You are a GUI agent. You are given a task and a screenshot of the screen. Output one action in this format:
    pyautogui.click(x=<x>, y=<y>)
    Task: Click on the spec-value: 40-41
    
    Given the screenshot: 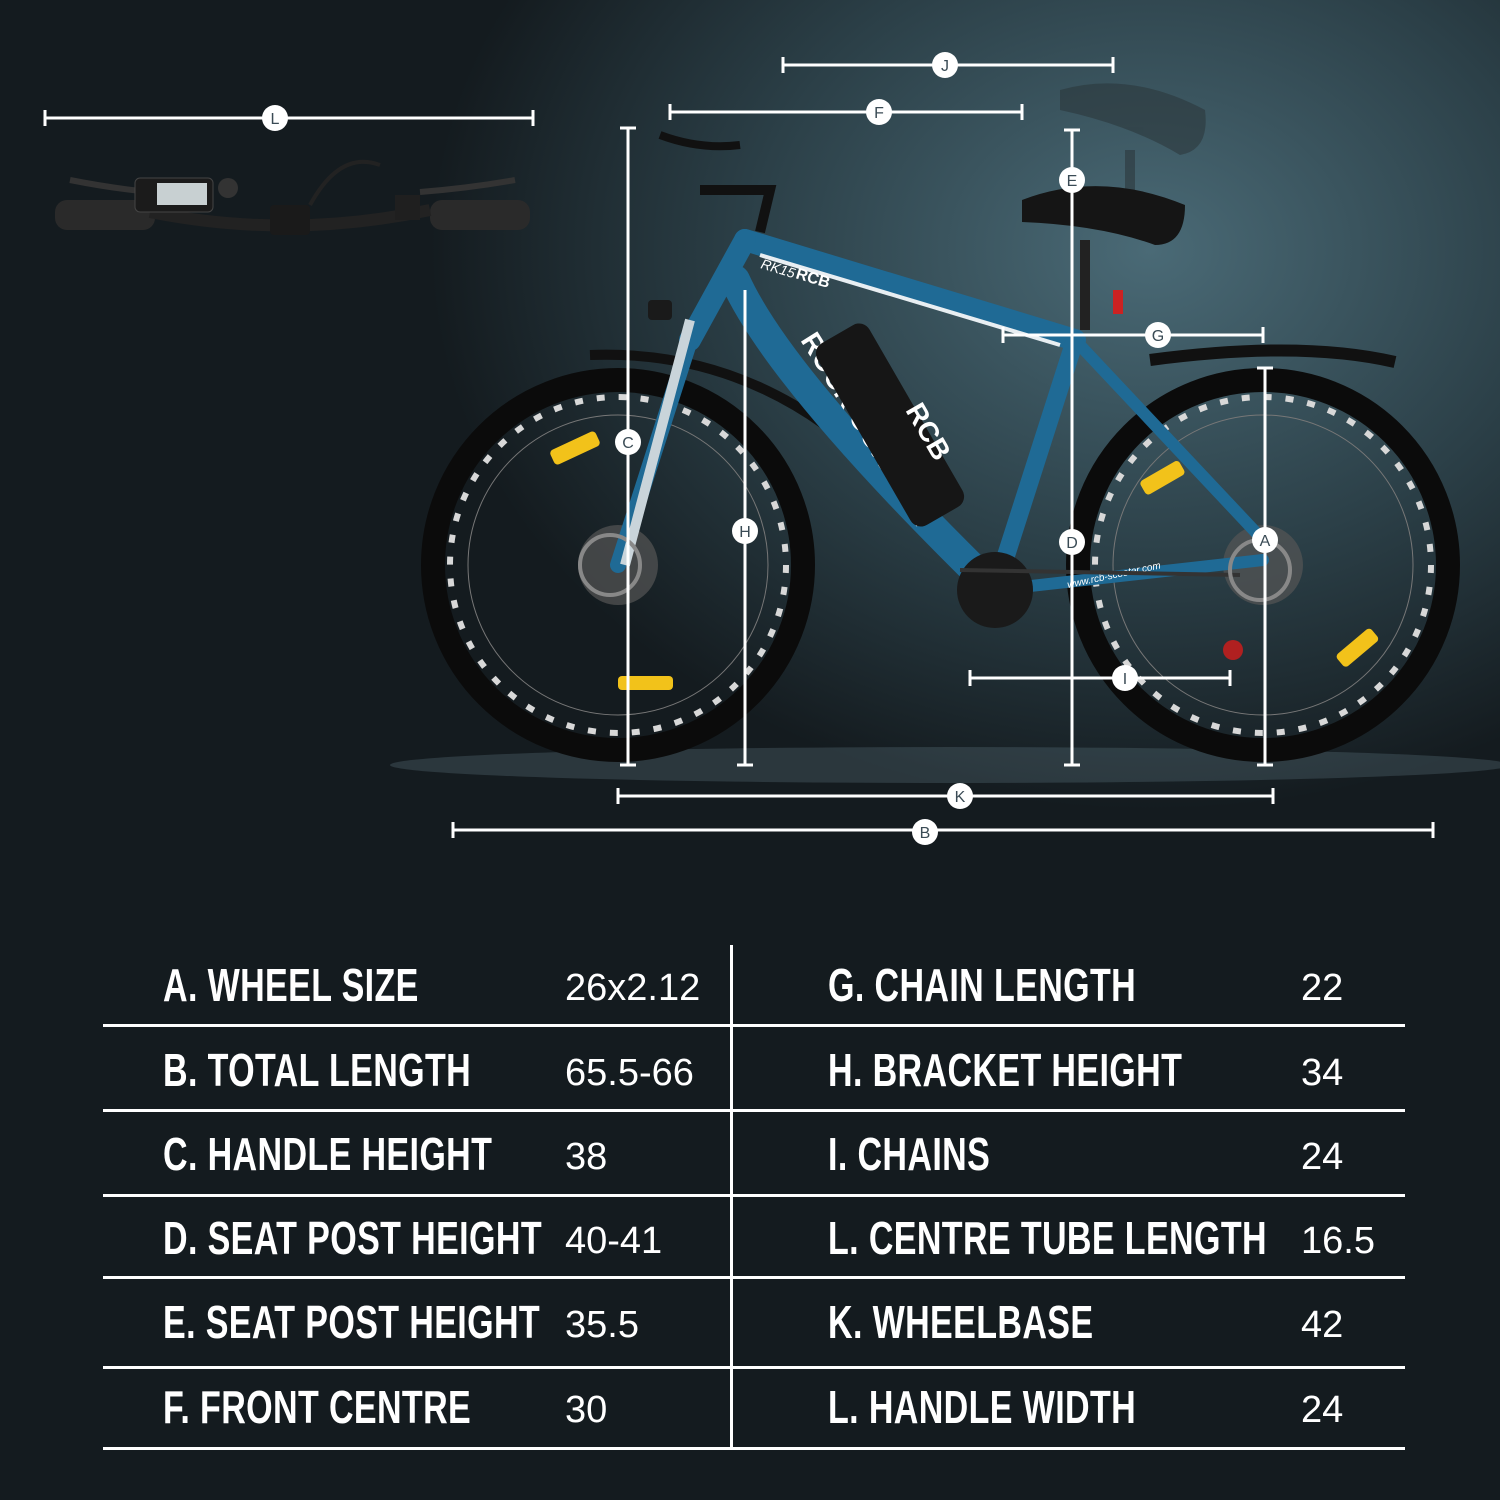 What is the action you would take?
    pyautogui.click(x=614, y=1241)
    